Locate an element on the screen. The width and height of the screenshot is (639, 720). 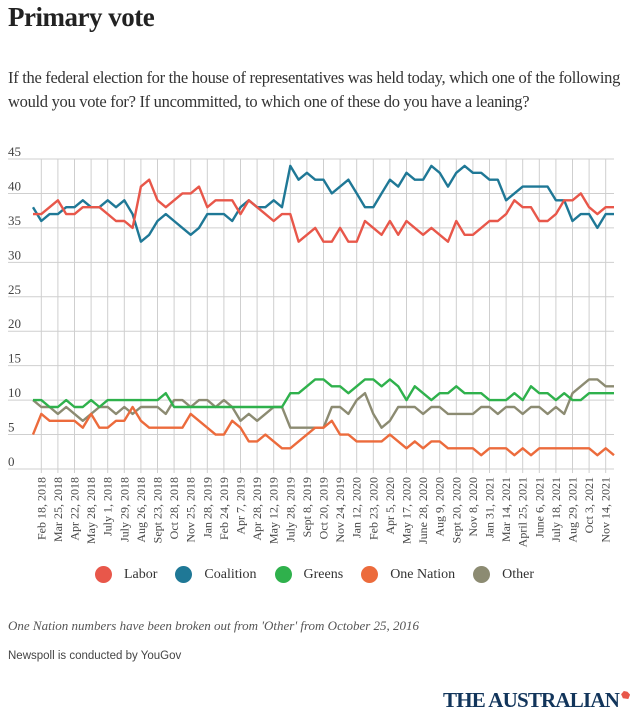
y-tick-label: 45 is located at coordinates (14, 151).